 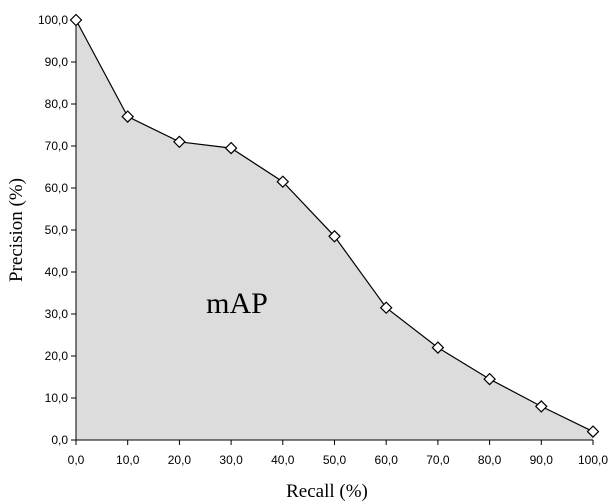 I want to click on y-tick-label: 40,0, so click(x=57, y=272).